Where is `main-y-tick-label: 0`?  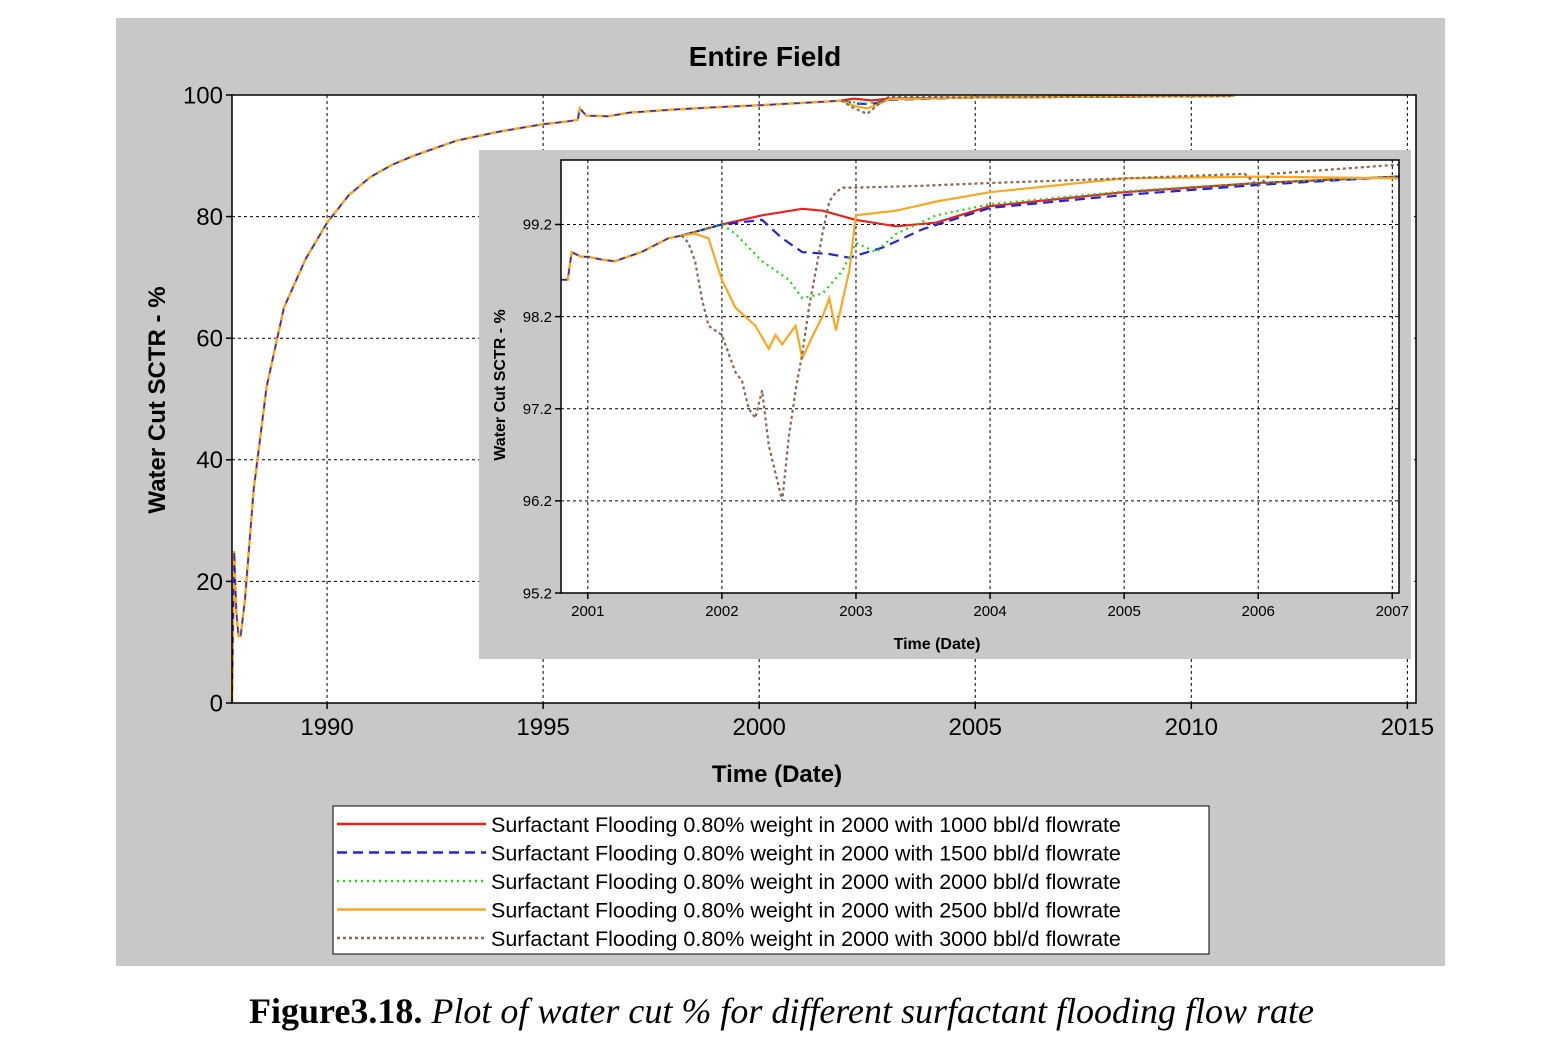 main-y-tick-label: 0 is located at coordinates (216, 703).